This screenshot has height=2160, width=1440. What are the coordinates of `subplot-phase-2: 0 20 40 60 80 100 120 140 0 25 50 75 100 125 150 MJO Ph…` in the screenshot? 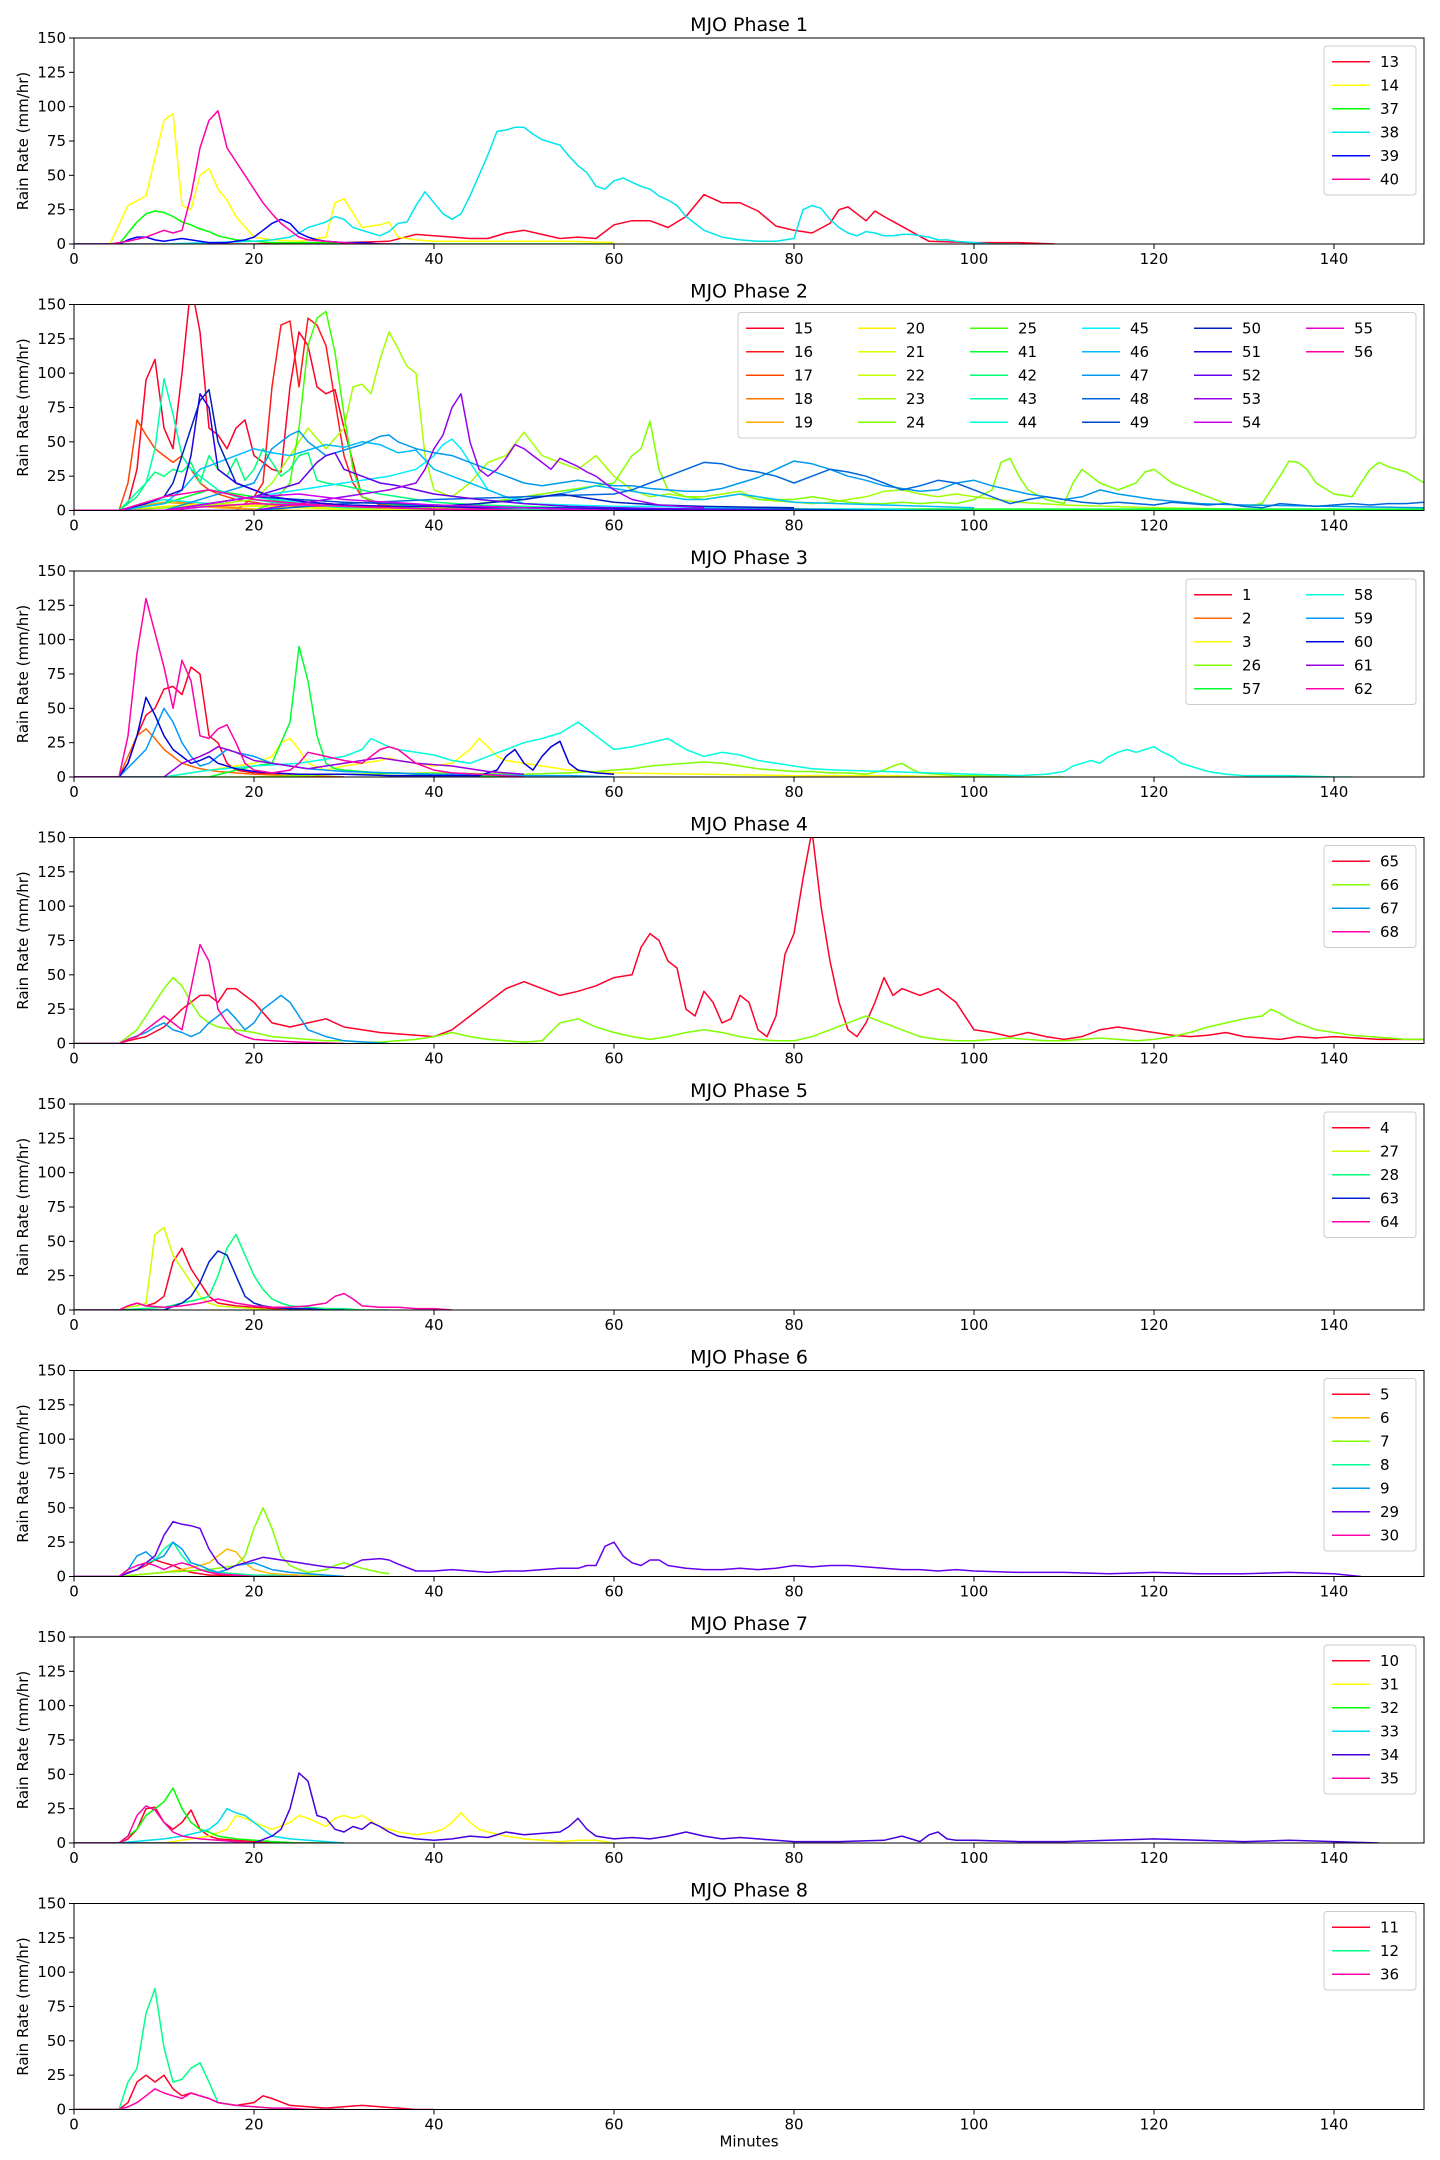 It's located at (719, 408).